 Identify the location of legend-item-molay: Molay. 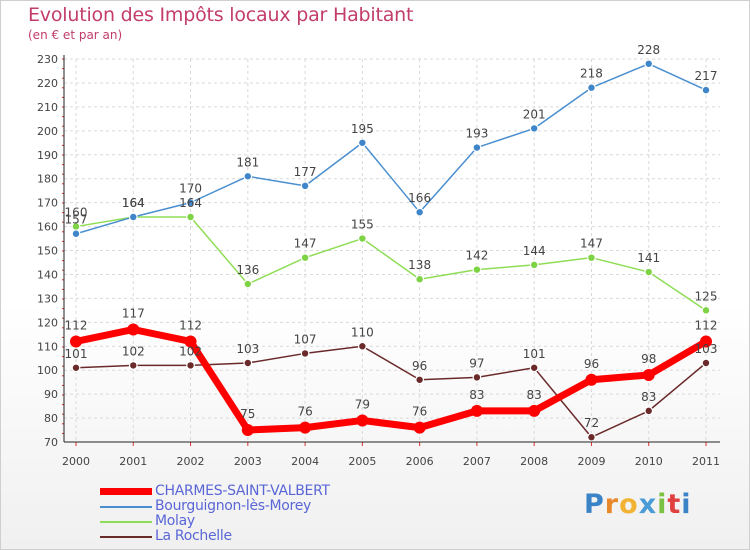
(265, 521).